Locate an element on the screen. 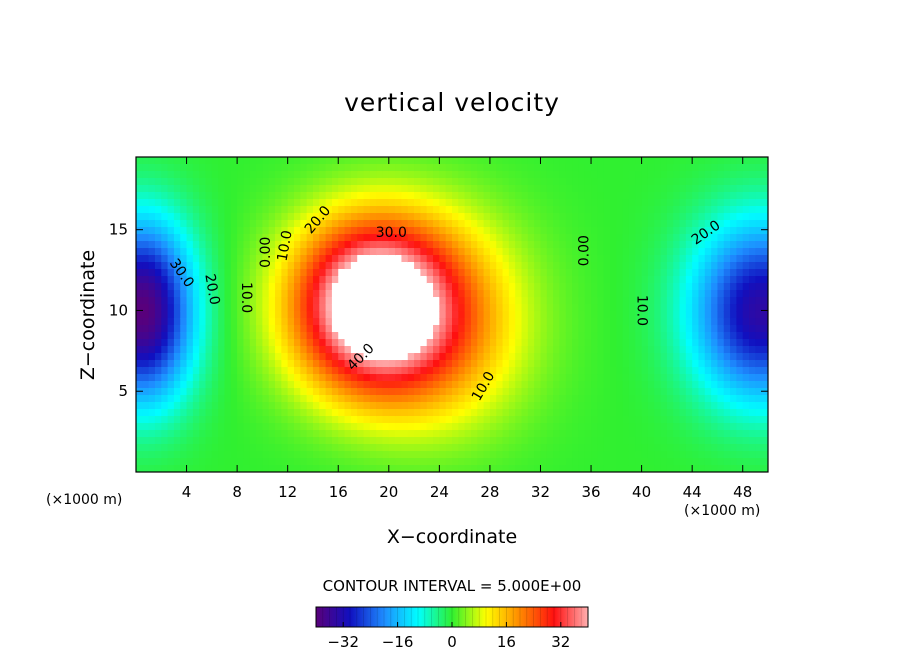  x-tick-label: 4 is located at coordinates (187, 492).